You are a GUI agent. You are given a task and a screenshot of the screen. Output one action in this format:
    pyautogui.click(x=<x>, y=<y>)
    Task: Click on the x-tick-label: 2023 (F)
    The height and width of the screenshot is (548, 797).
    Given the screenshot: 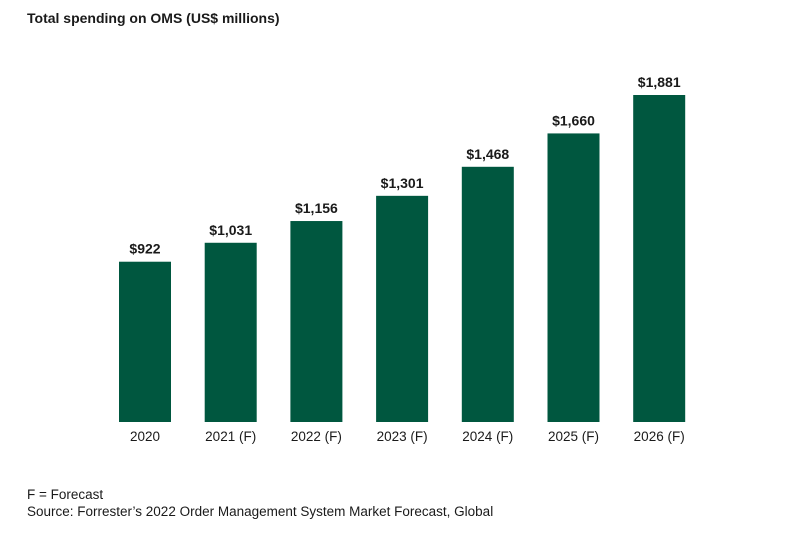 What is the action you would take?
    pyautogui.click(x=402, y=436)
    